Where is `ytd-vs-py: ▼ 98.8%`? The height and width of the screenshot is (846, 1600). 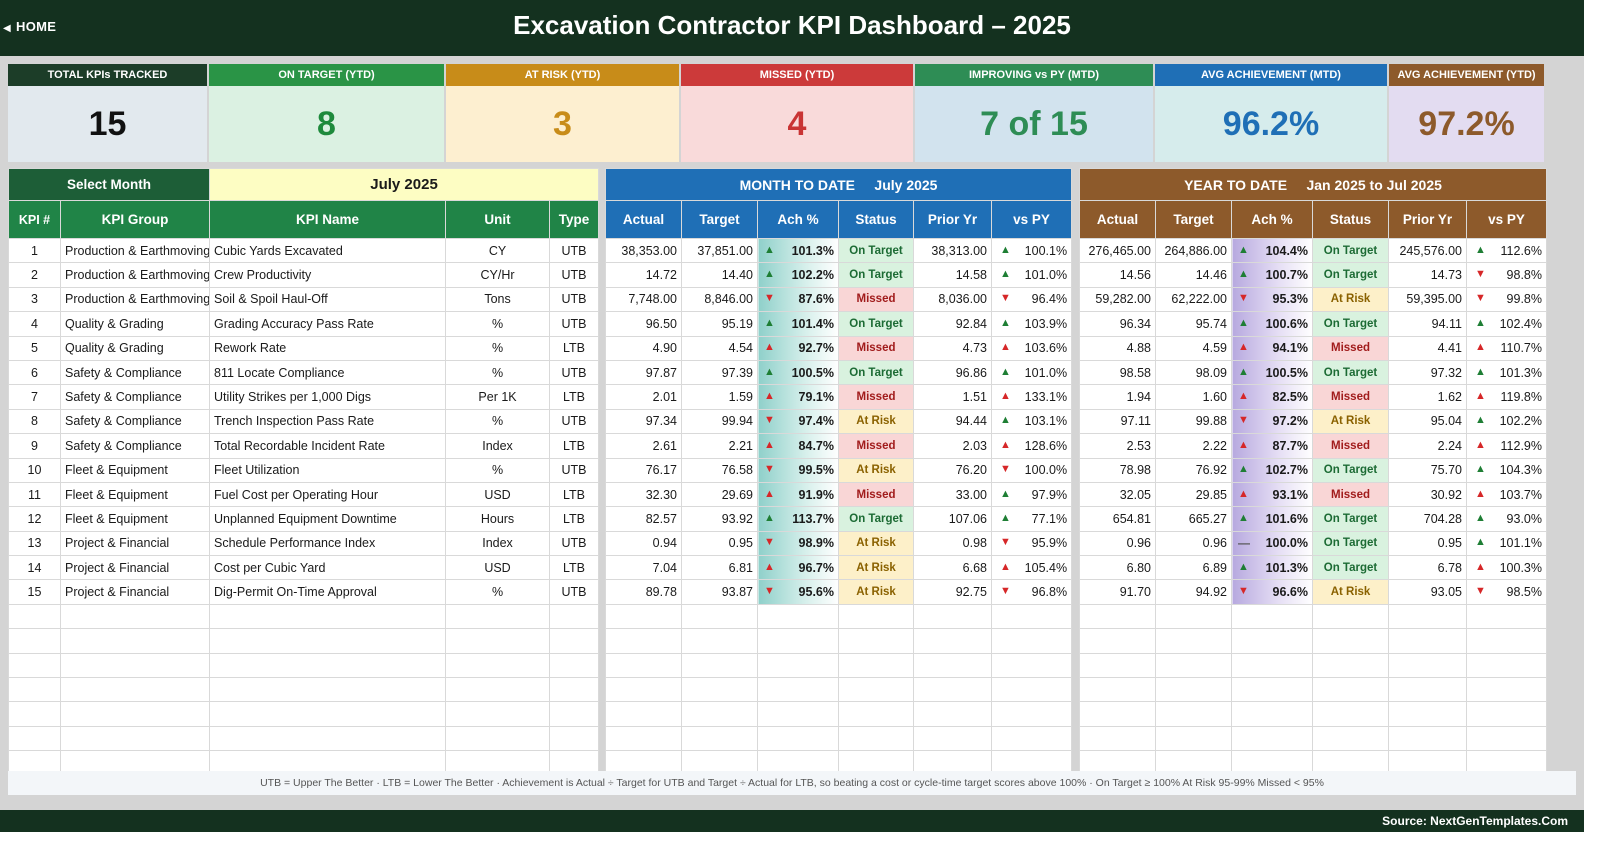
ytd-vs-py: ▼ 98.8% is located at coordinates (1506, 275).